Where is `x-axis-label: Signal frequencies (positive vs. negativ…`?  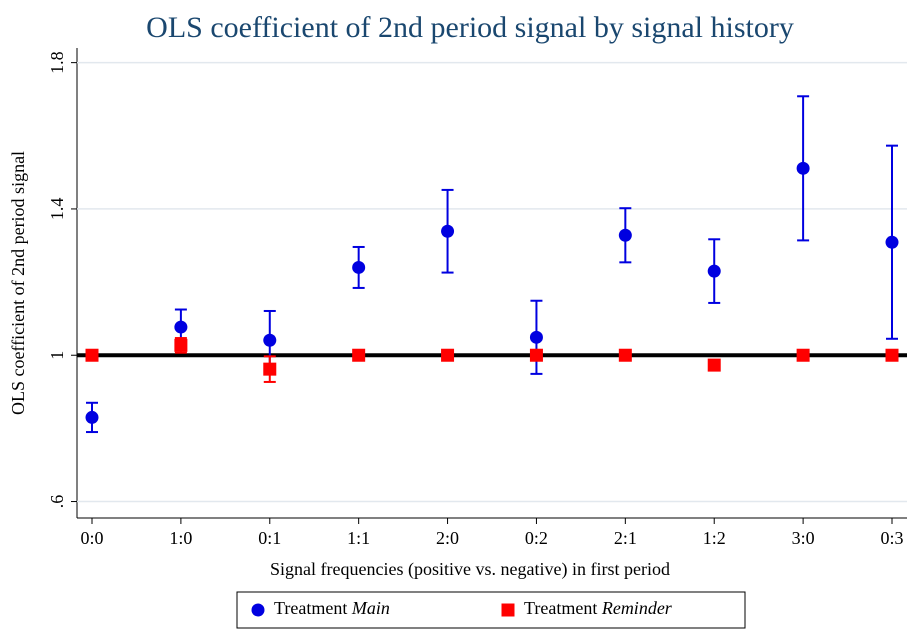
x-axis-label: Signal frequencies (positive vs. negativ… is located at coordinates (470, 569).